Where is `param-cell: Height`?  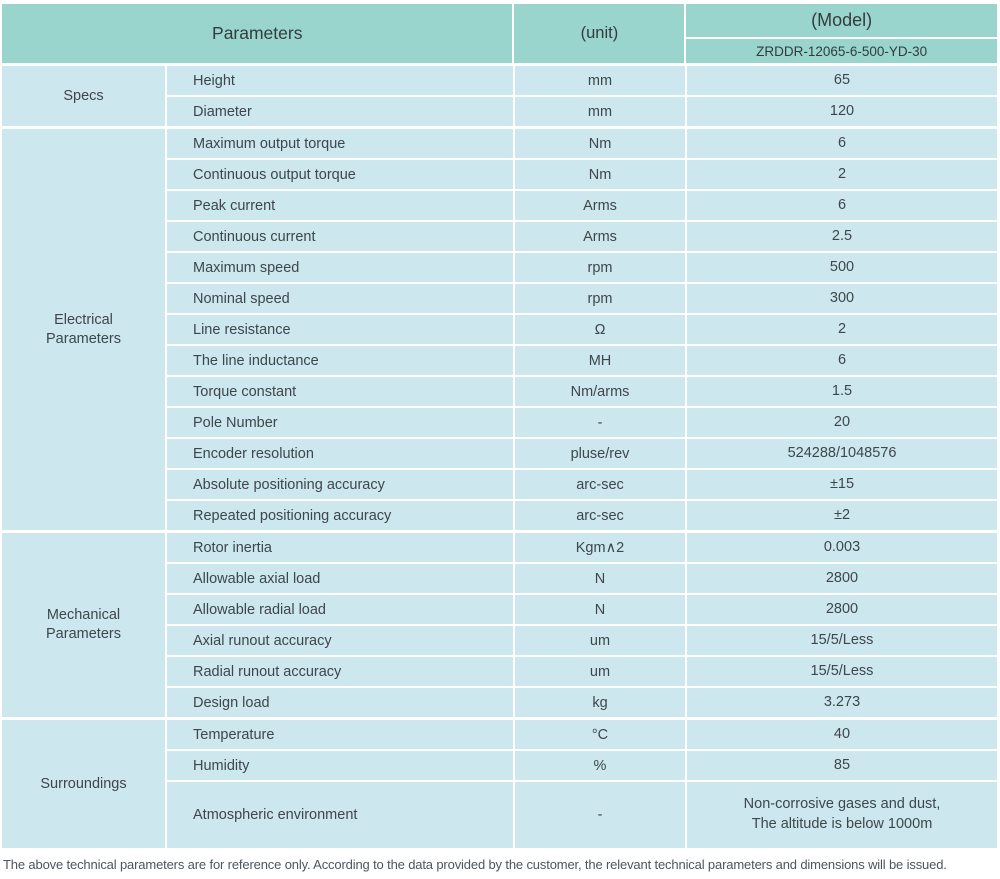
param-cell: Height is located at coordinates (340, 80).